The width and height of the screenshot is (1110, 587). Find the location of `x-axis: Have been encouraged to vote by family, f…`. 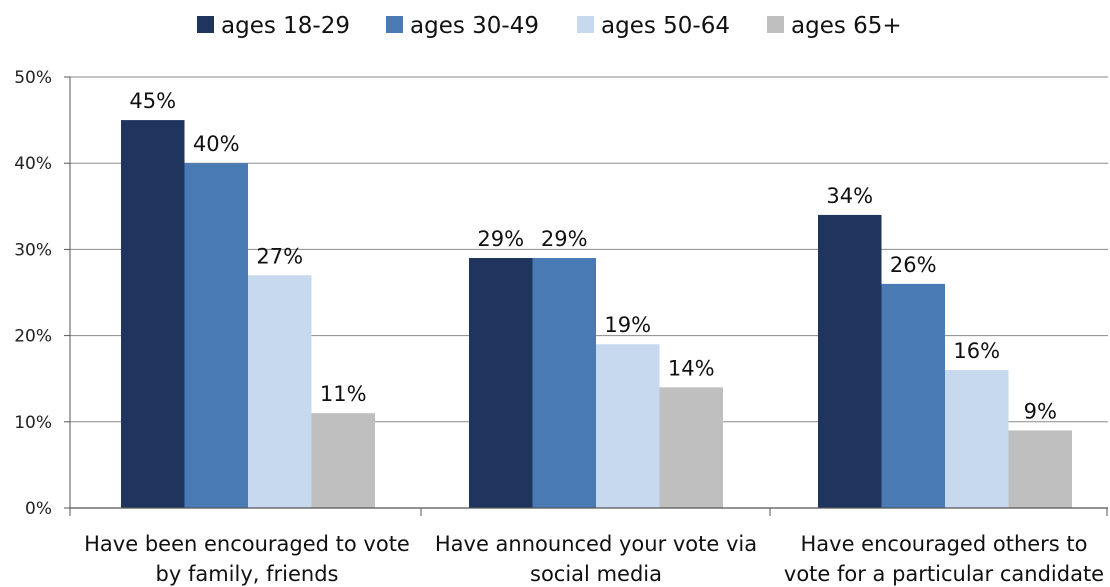

x-axis: Have been encouraged to vote by family, f… is located at coordinates (588, 546).